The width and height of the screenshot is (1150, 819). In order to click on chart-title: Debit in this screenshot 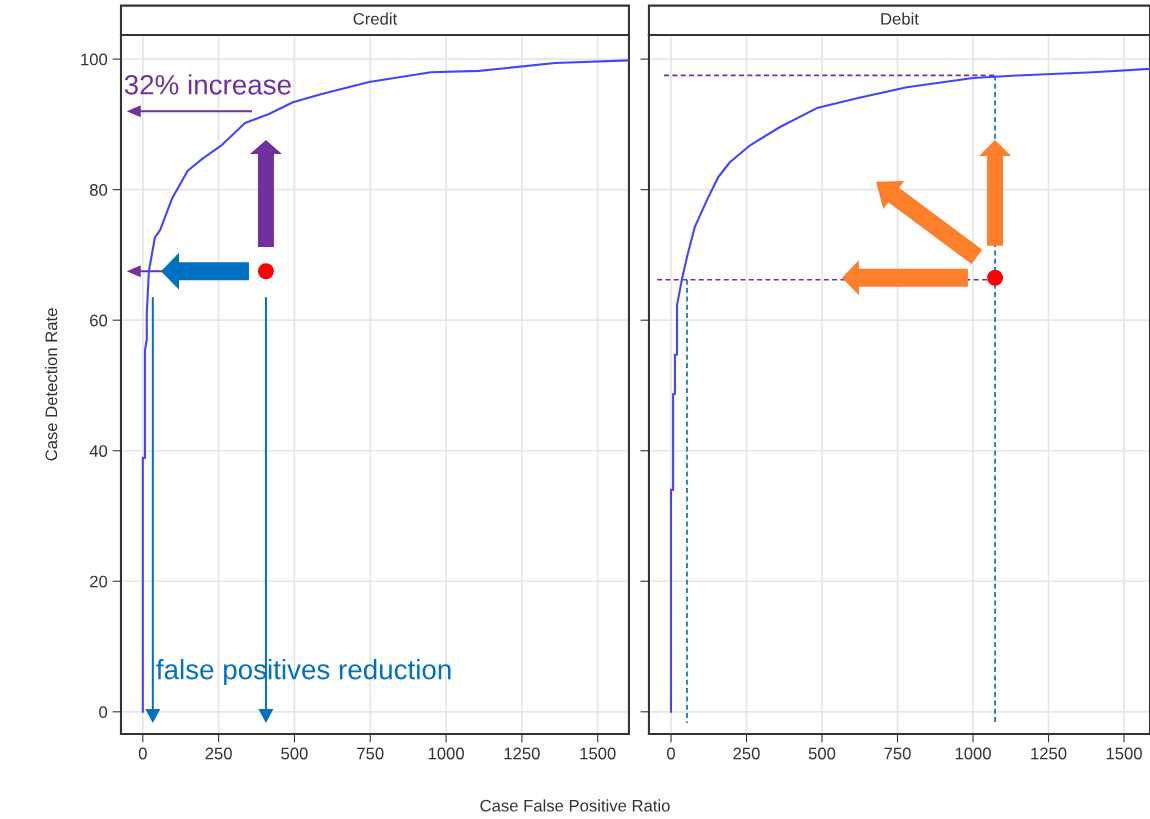, I will do `click(900, 18)`.